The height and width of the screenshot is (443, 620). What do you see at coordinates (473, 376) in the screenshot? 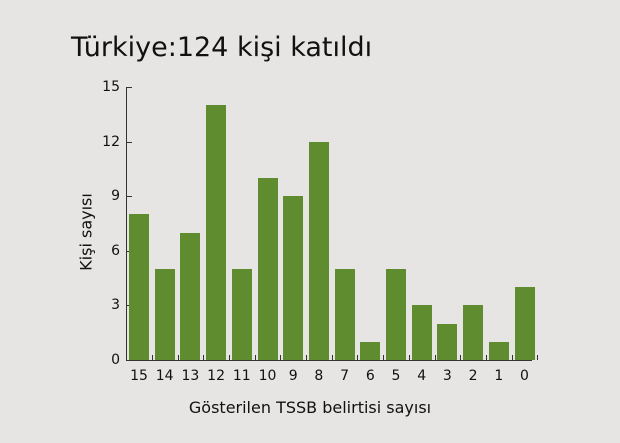
I see `x-tick-label: 2` at bounding box center [473, 376].